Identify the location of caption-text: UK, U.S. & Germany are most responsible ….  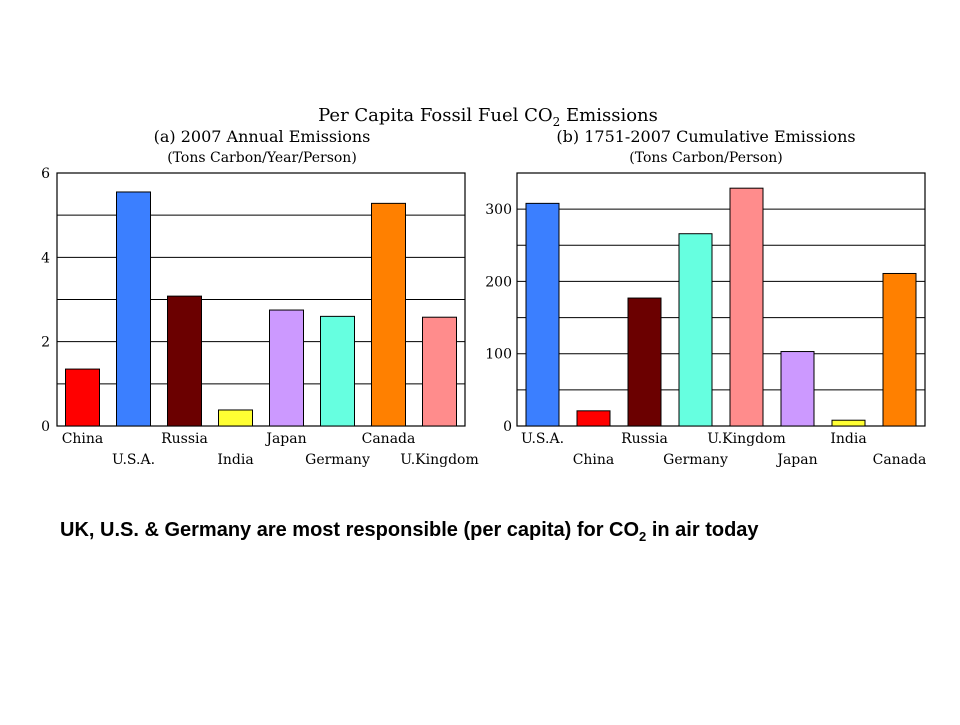
(350, 530).